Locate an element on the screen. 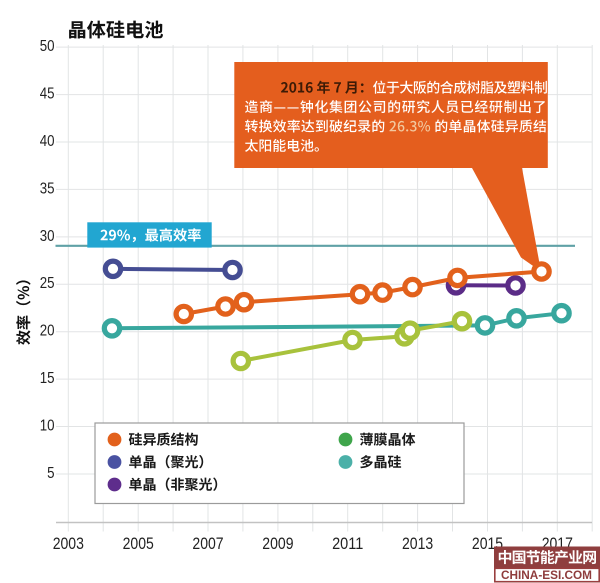  svg-text: 2007 is located at coordinates (207, 544).